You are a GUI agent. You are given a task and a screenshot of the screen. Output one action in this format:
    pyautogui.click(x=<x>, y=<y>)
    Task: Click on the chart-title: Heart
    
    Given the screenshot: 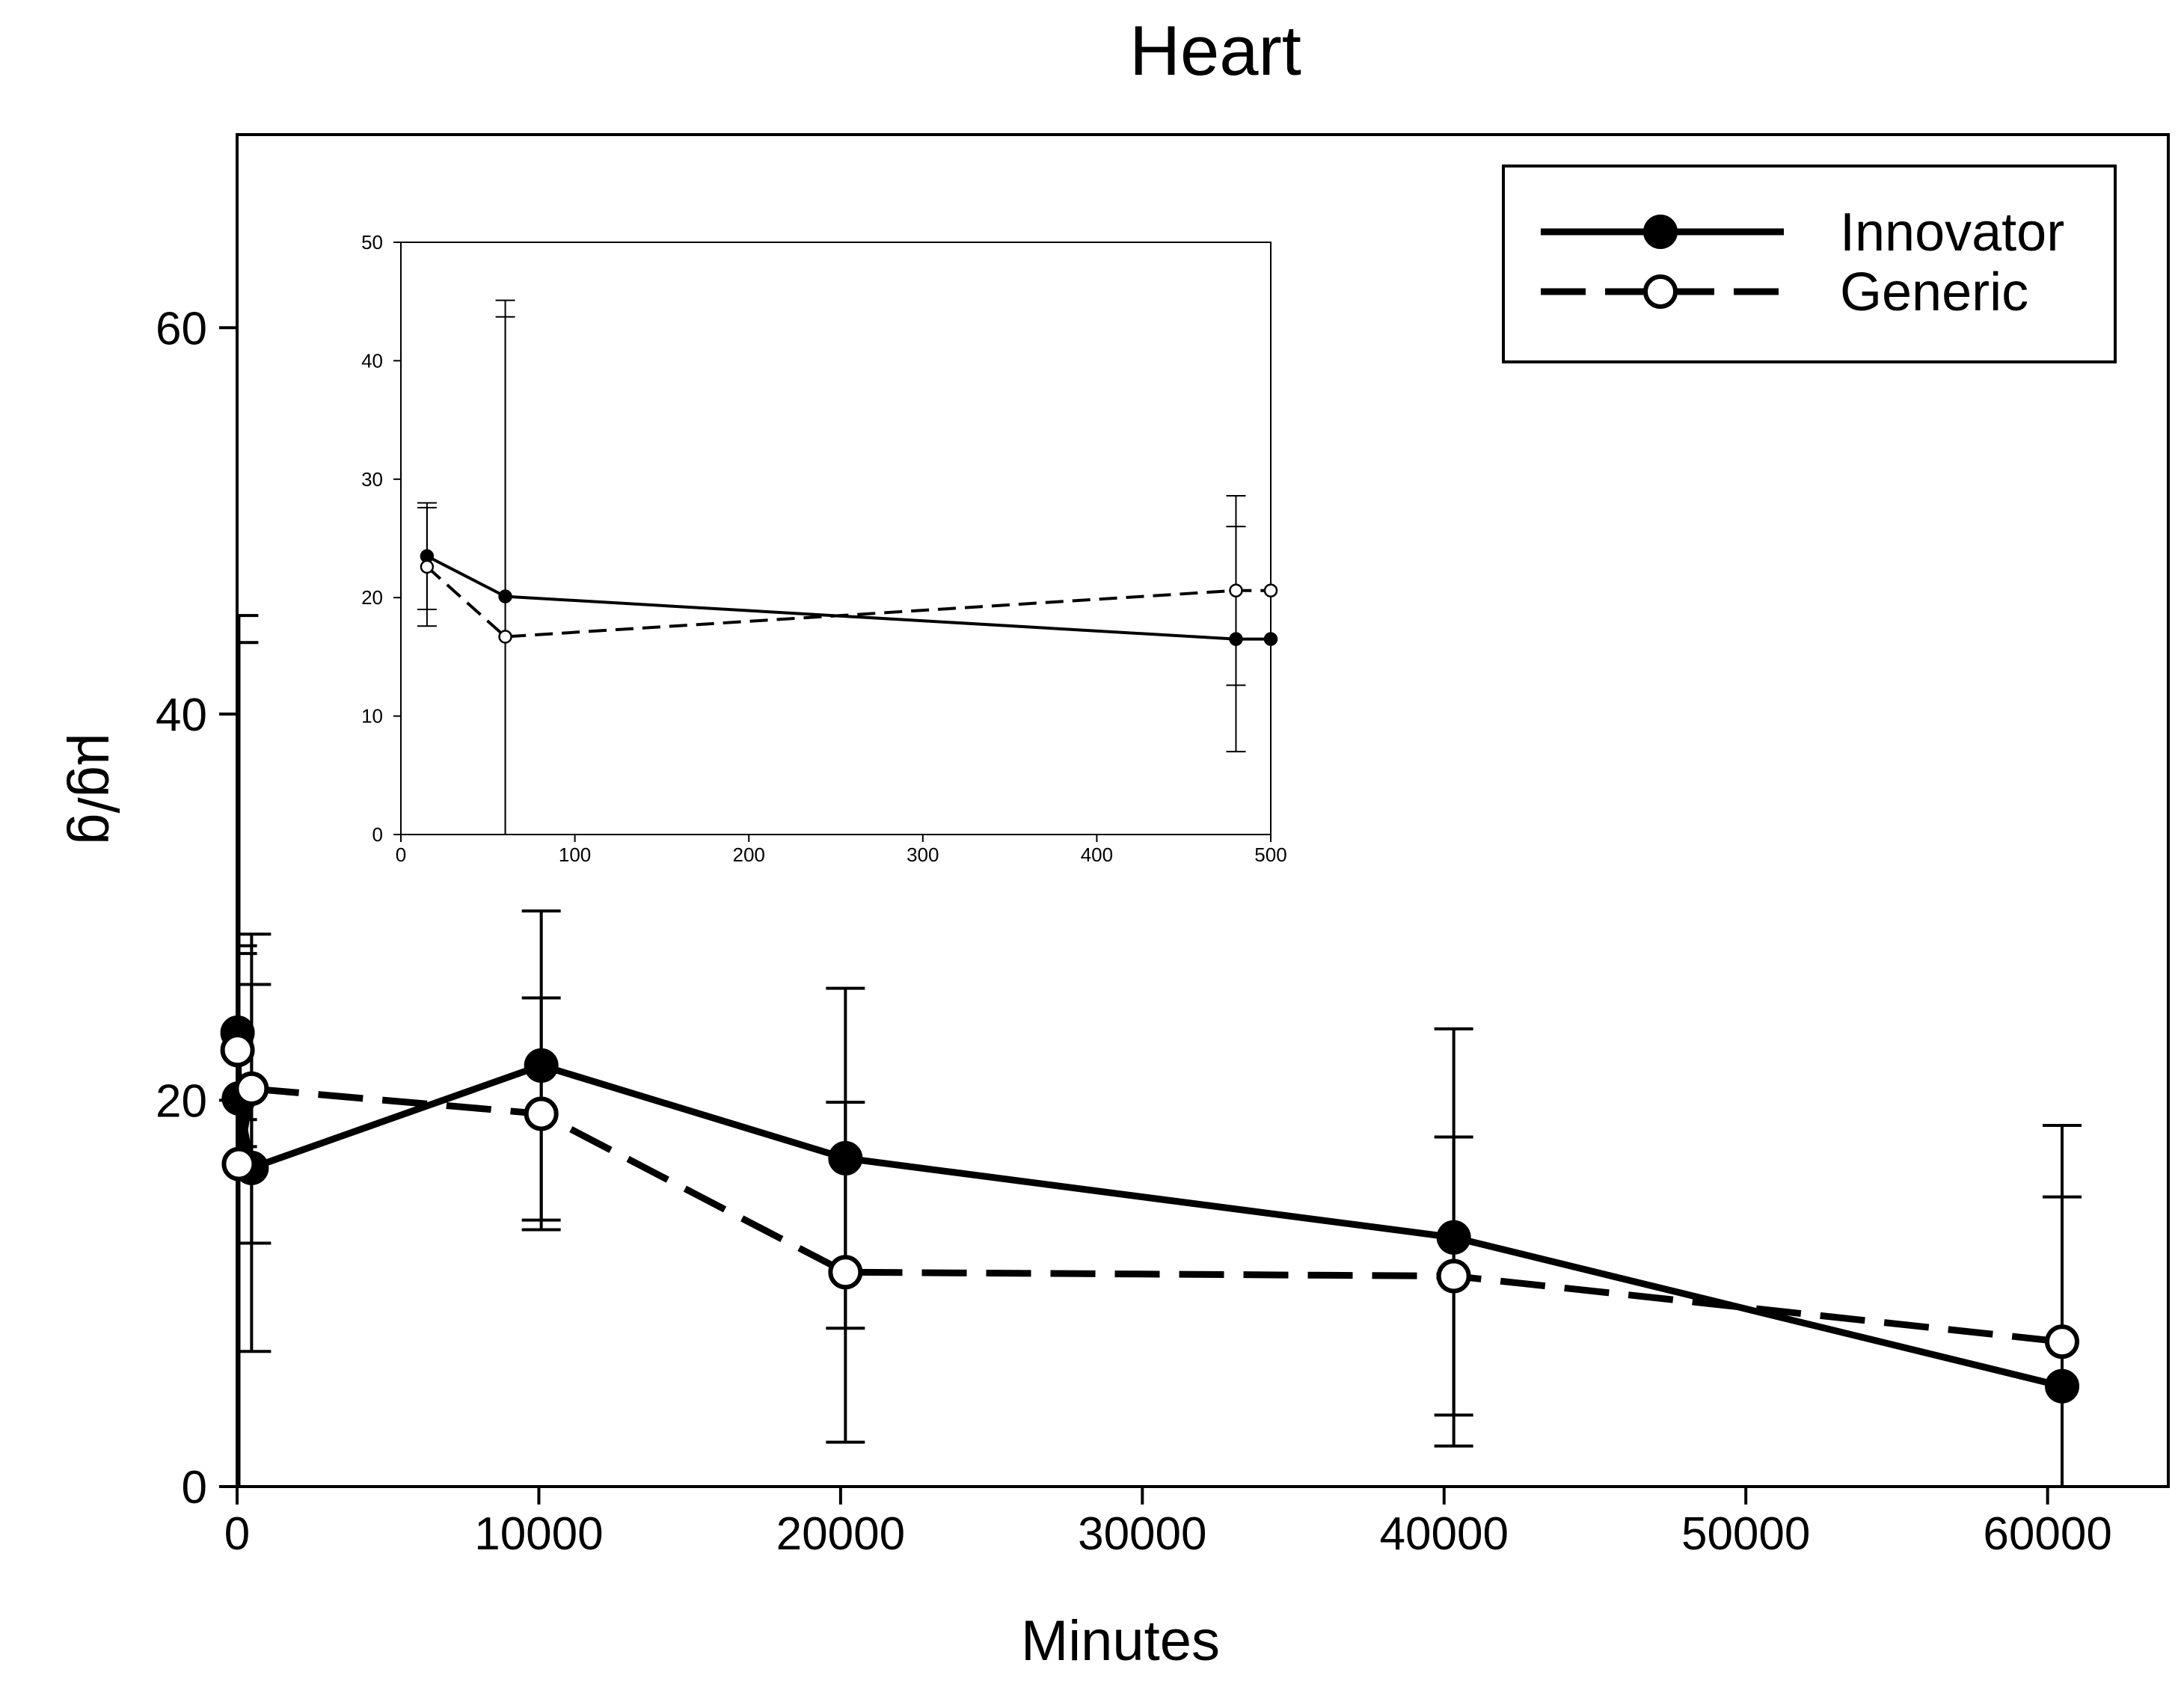 What is the action you would take?
    pyautogui.click(x=1215, y=50)
    